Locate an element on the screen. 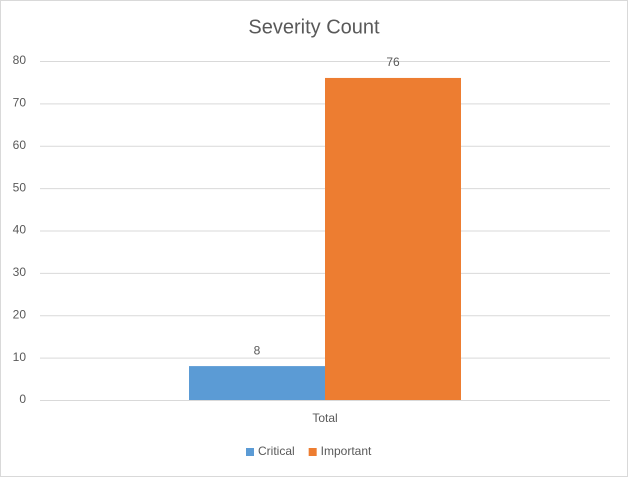 Image resolution: width=628 pixels, height=477 pixels. data-label: 8 is located at coordinates (257, 350).